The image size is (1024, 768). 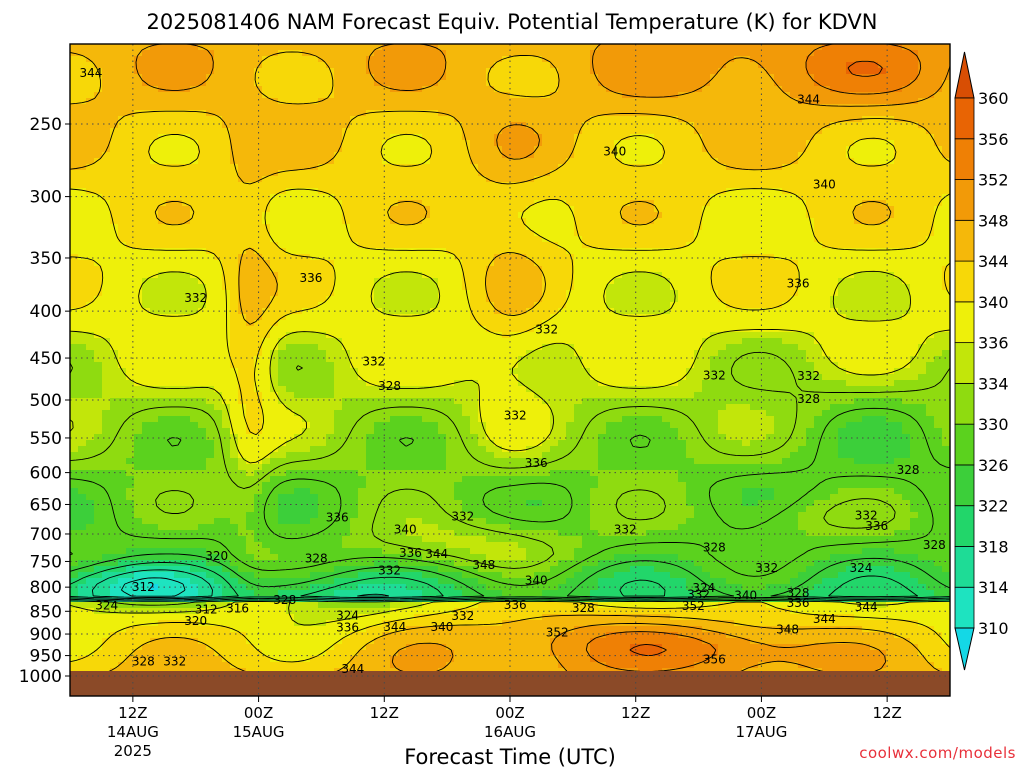 What do you see at coordinates (46, 505) in the screenshot?
I see `y-tick-label: 650` at bounding box center [46, 505].